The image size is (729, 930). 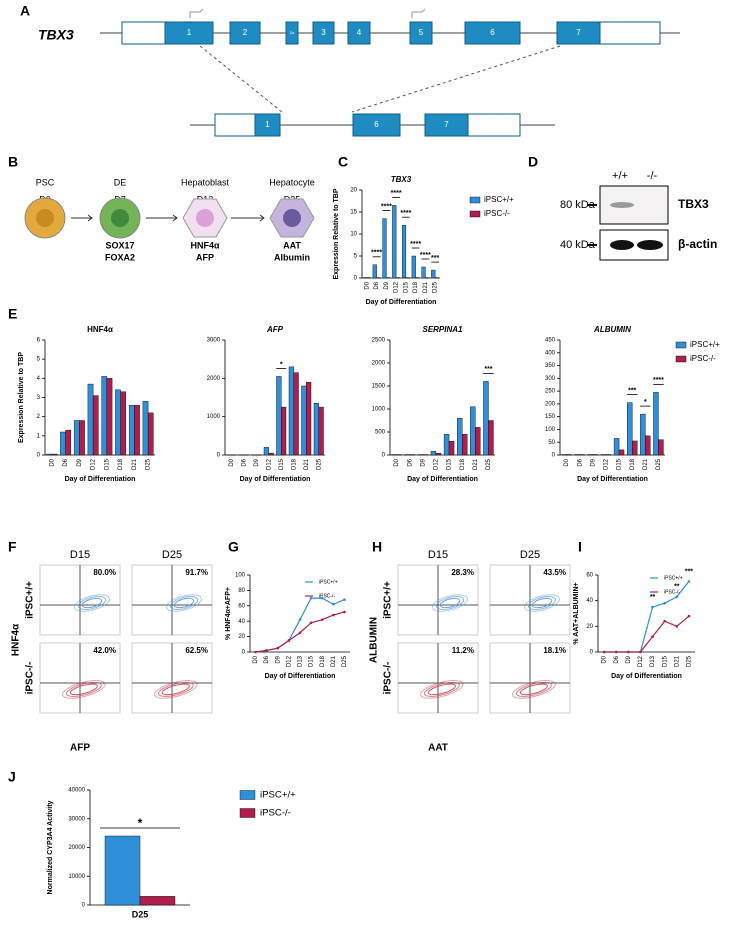 I want to click on dashed, so click(x=241, y=79).